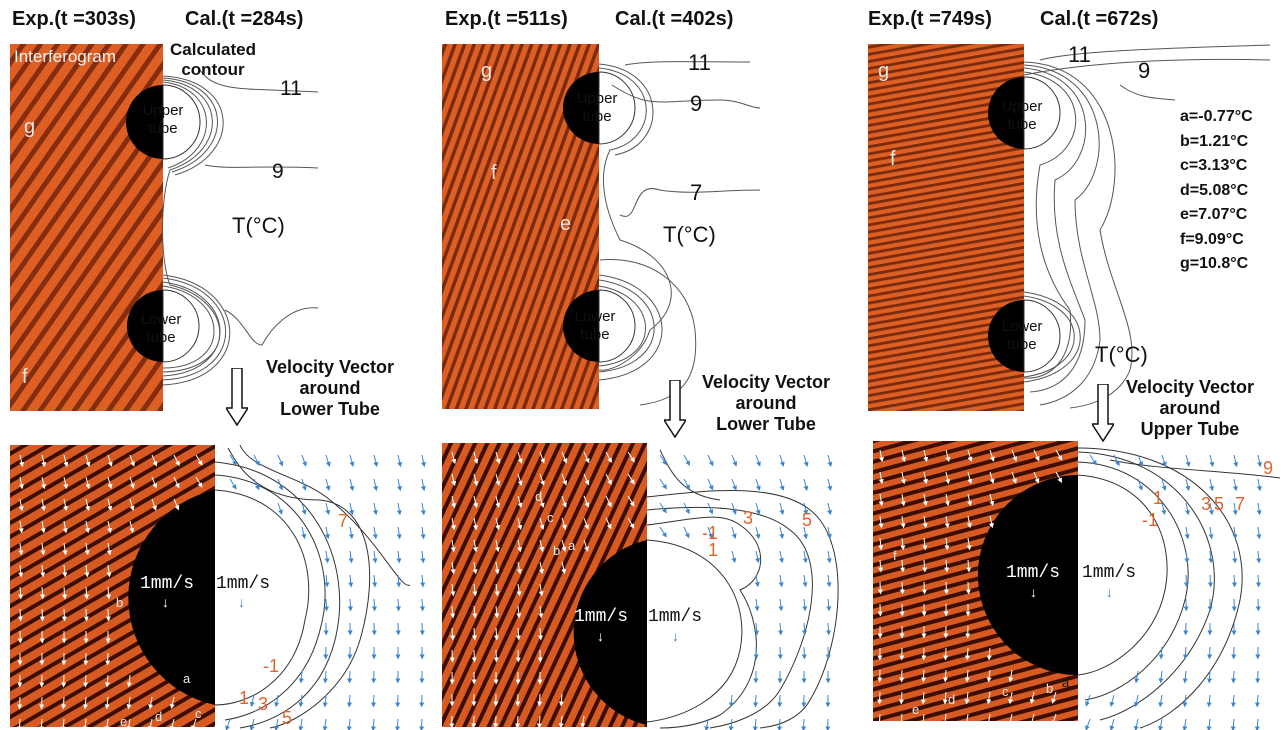 Image resolution: width=1286 pixels, height=730 pixels. I want to click on panel1-fringe-f: f, so click(25, 377).